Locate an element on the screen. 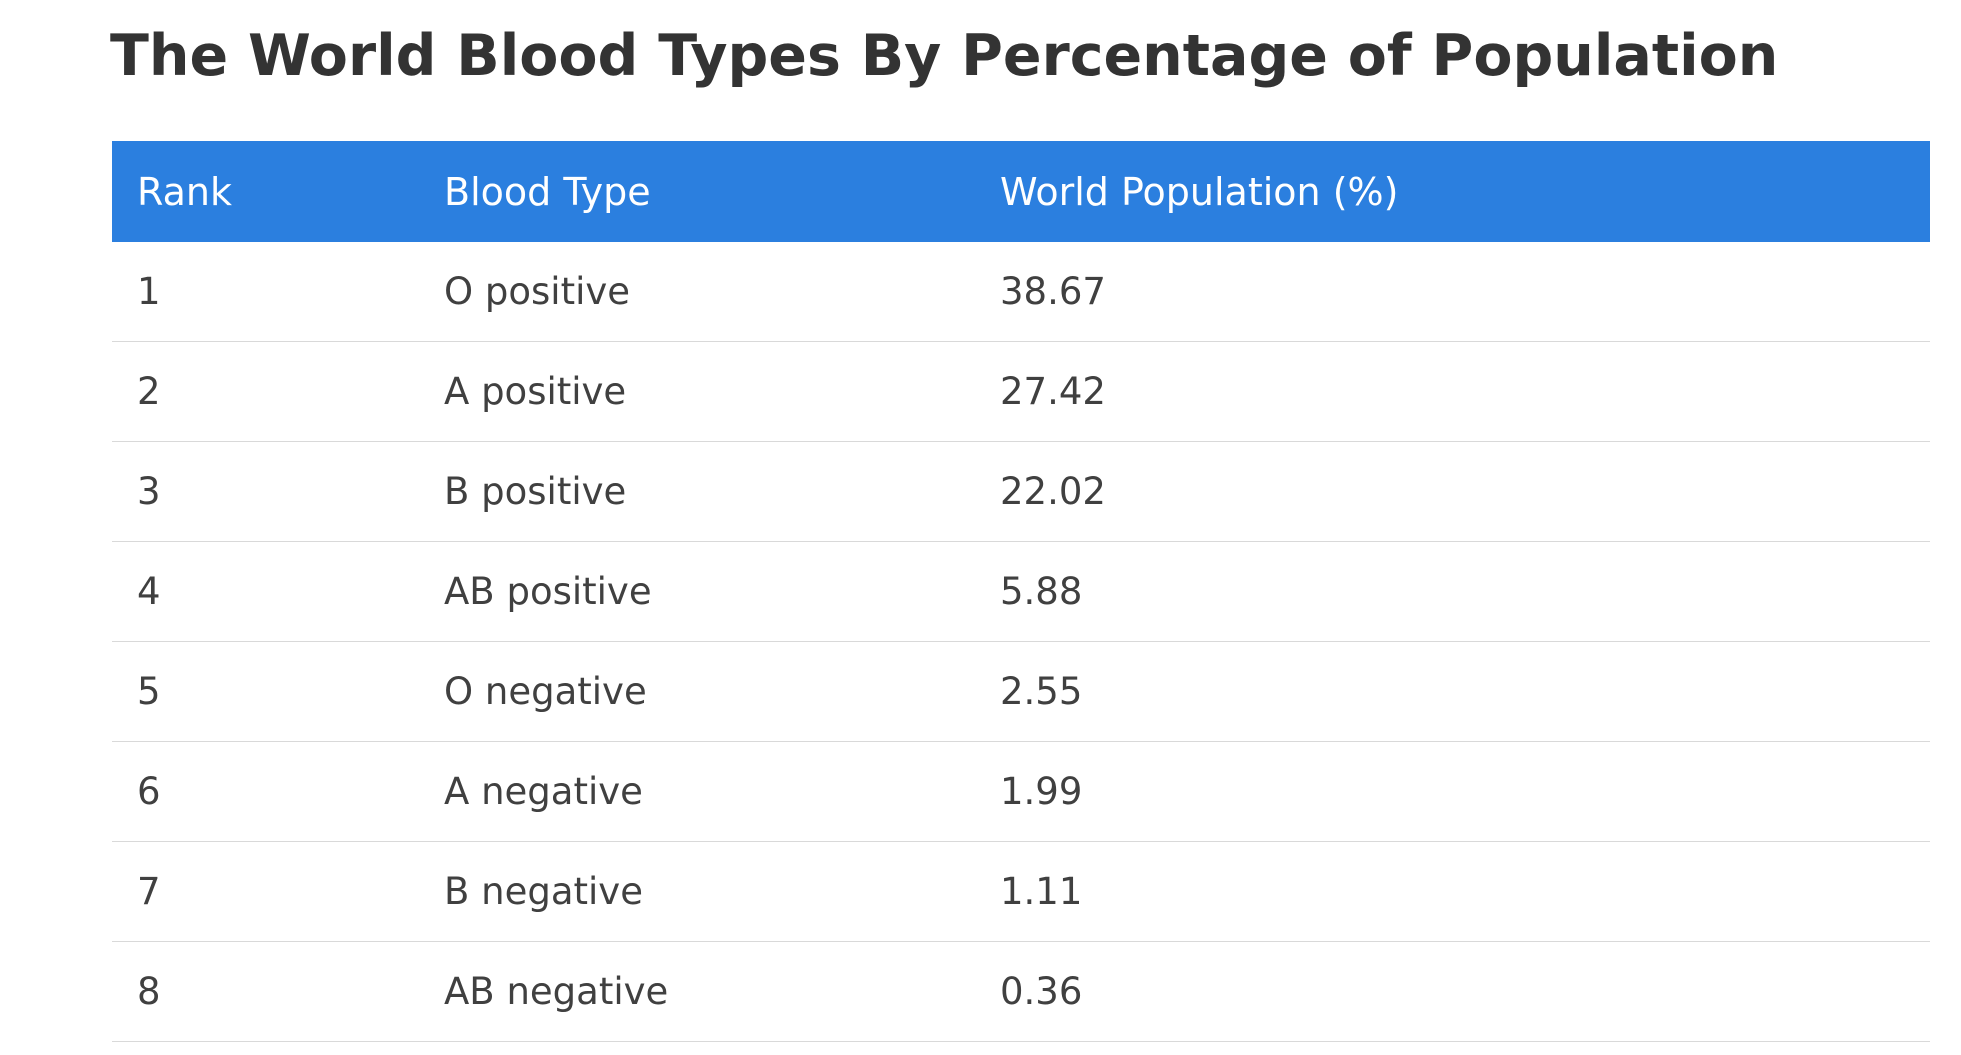 The image size is (1961, 1055). rank-cell: 2 is located at coordinates (265, 391).